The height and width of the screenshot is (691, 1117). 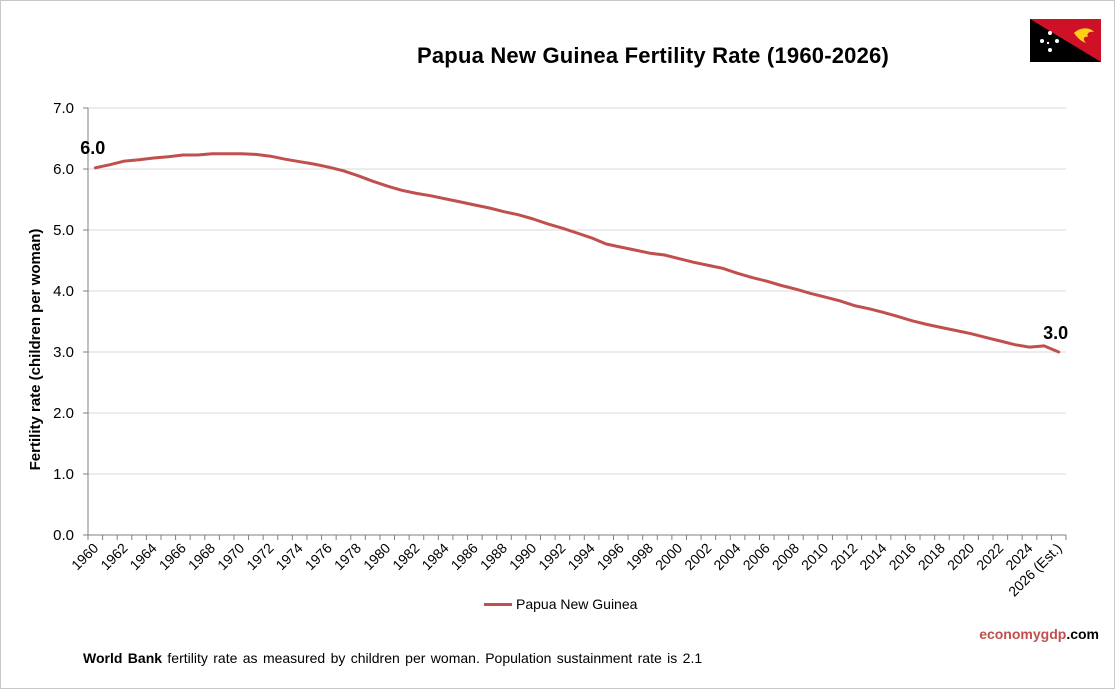 I want to click on x-tick-label: 2014, so click(x=872, y=556).